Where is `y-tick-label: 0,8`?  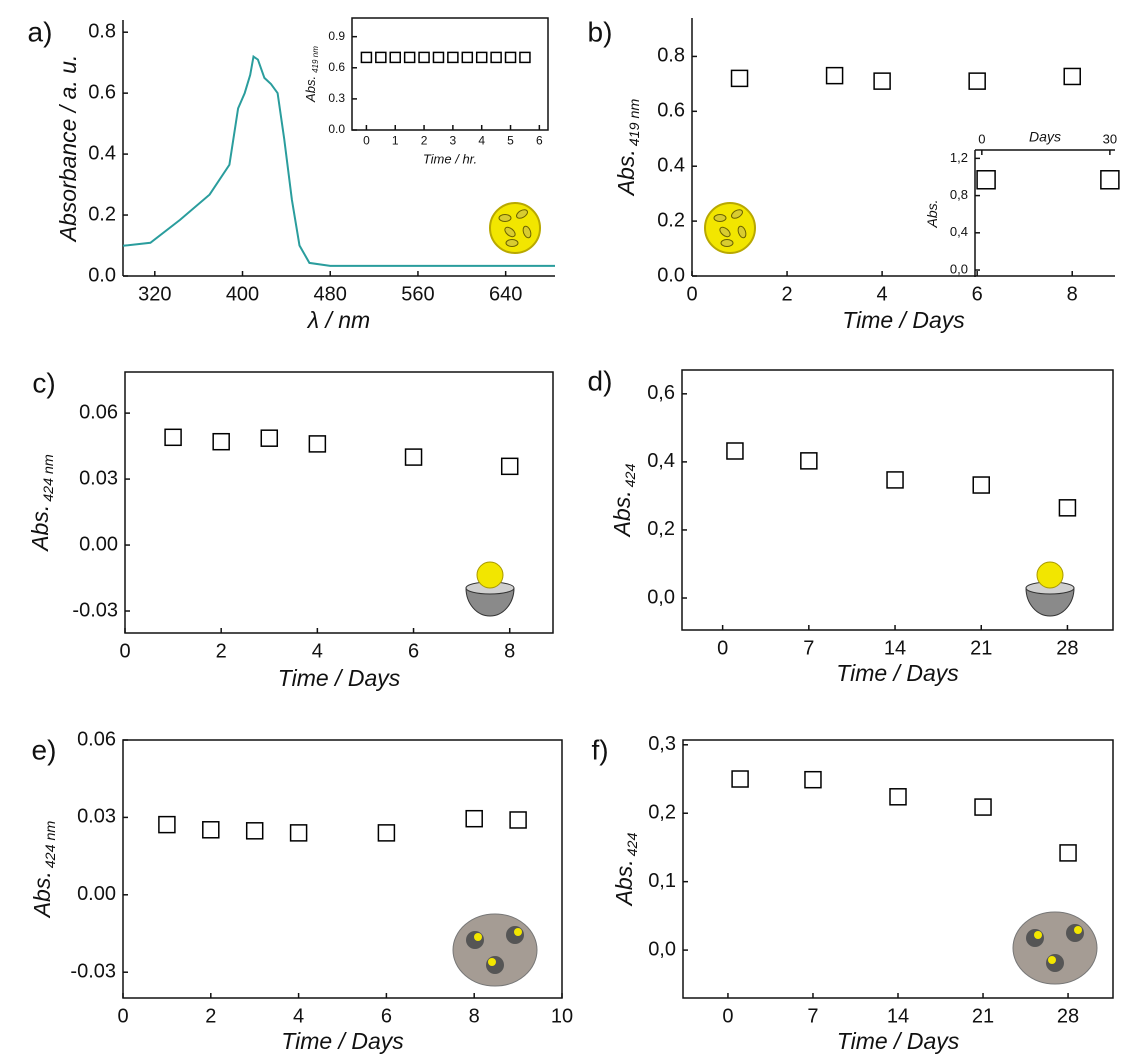
y-tick-label: 0,8 is located at coordinates (959, 194).